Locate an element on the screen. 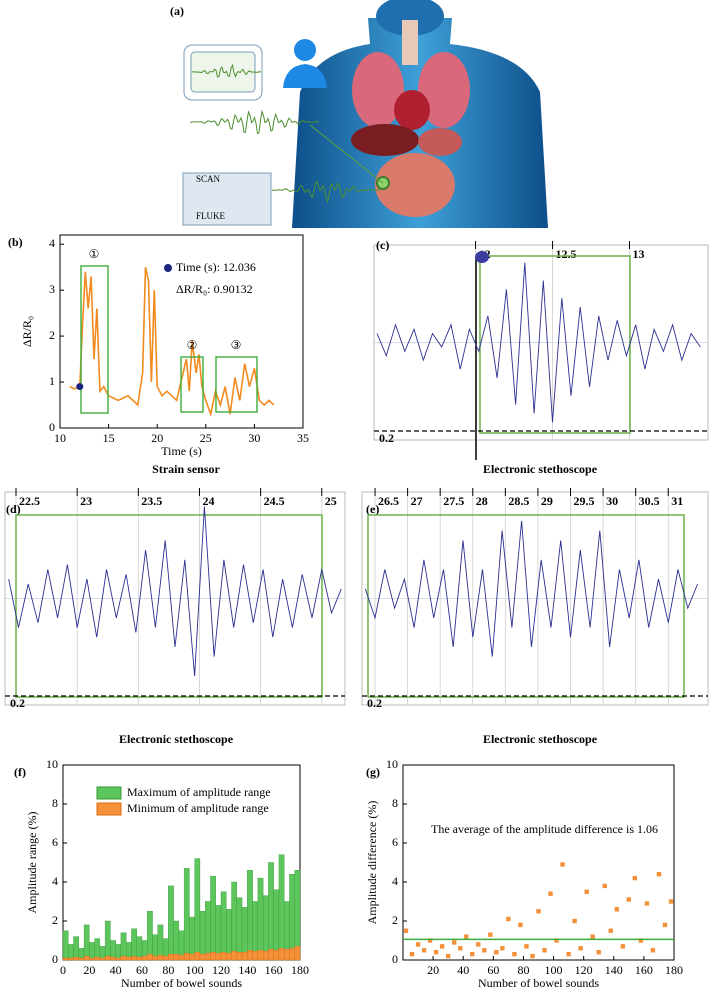  x-tick-label: 35 is located at coordinates (303, 438).